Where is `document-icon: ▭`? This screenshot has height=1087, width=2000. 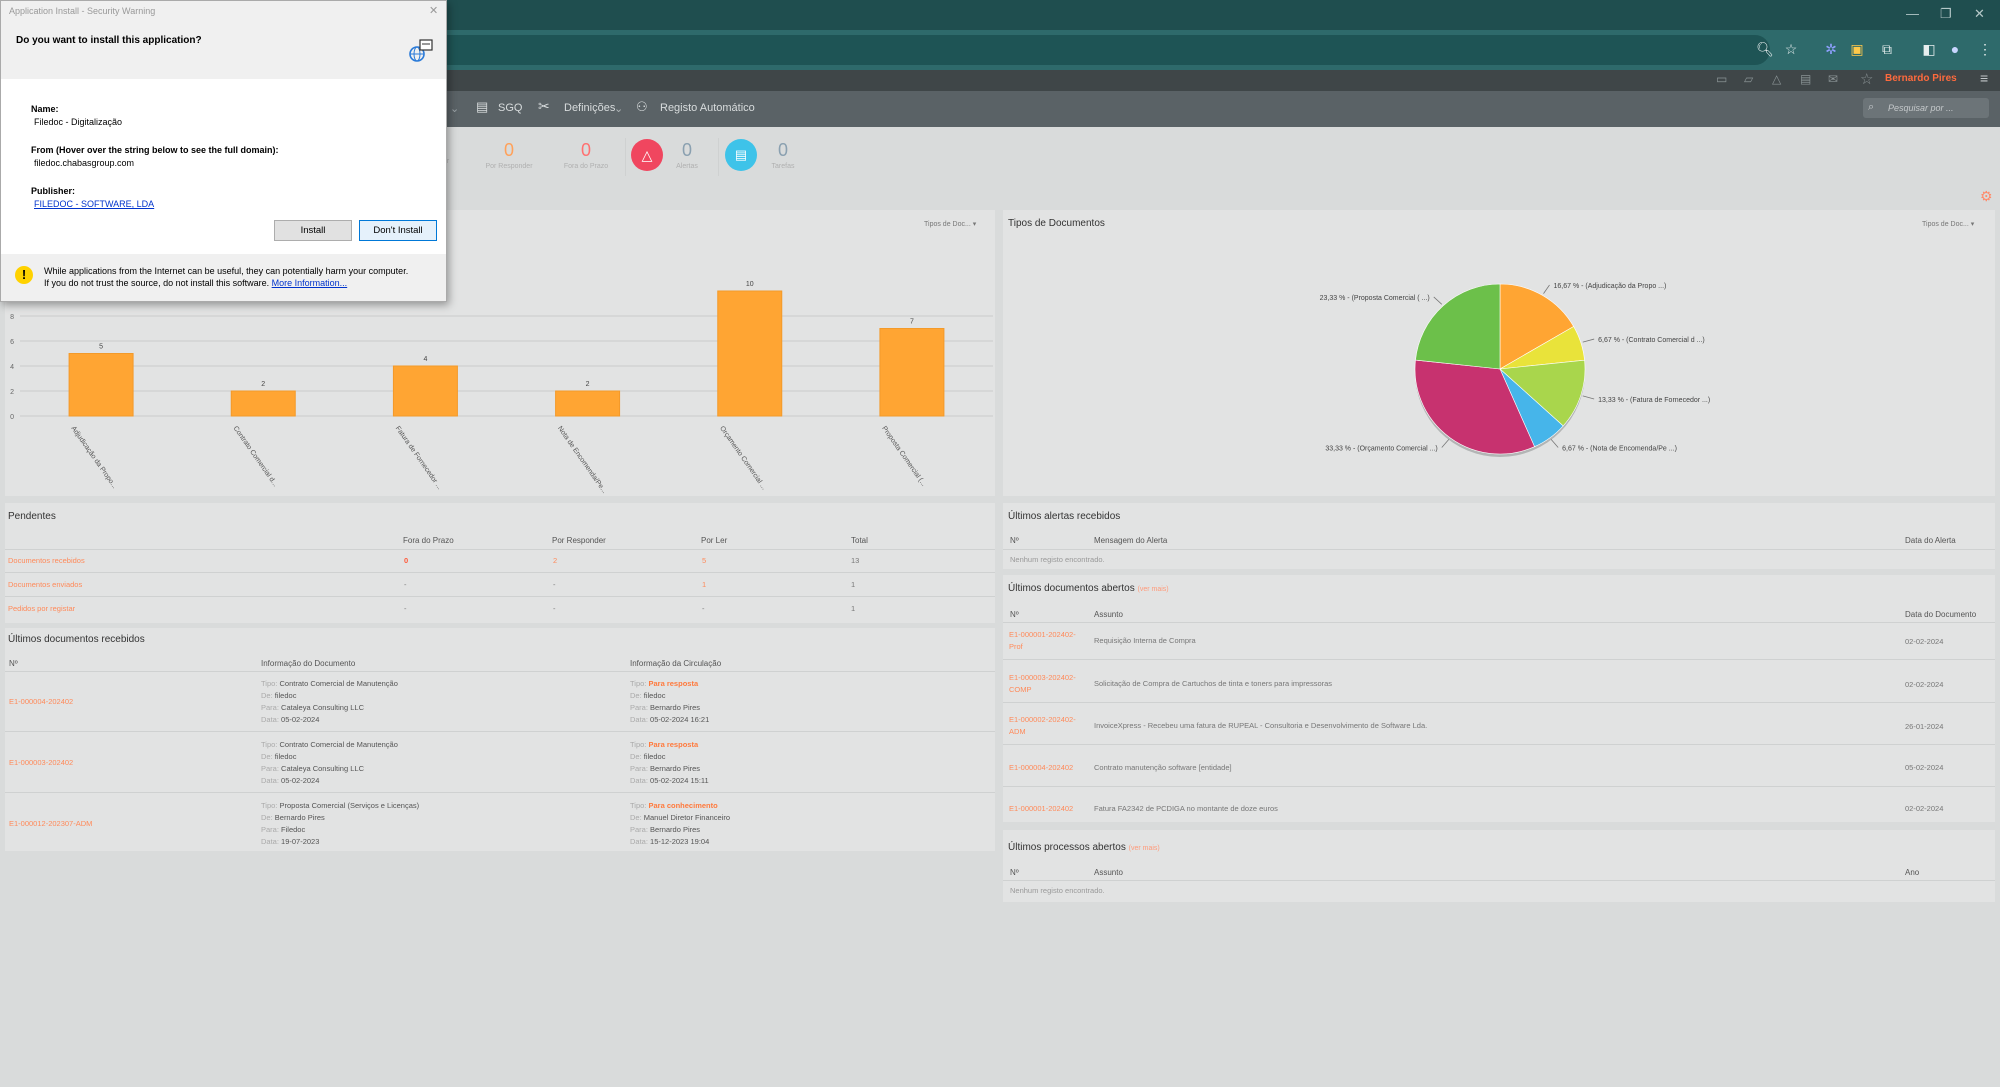 document-icon: ▭ is located at coordinates (1722, 79).